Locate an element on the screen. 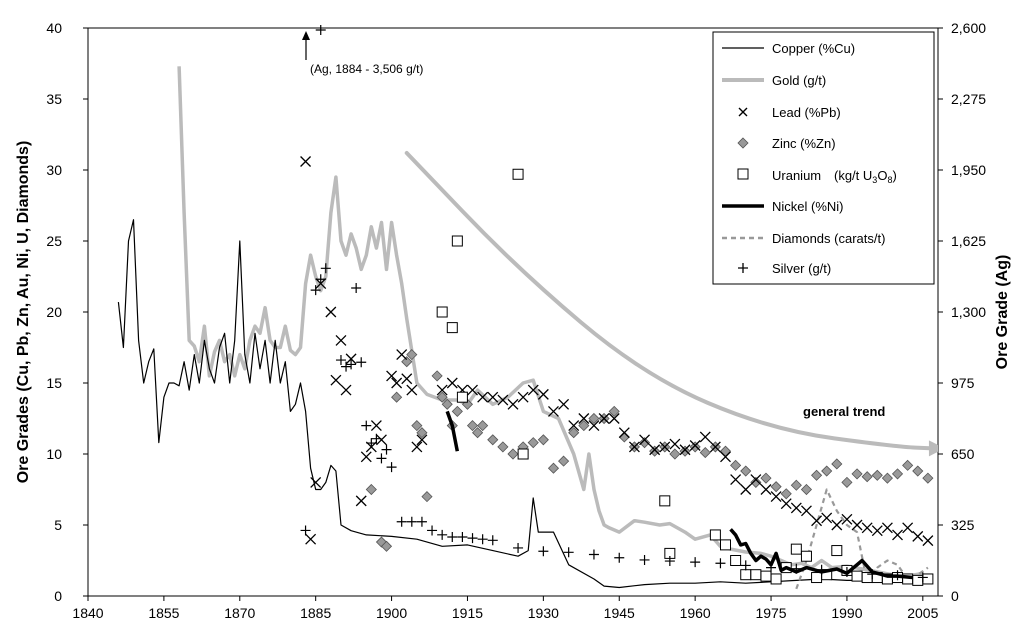 The height and width of the screenshot is (644, 1024). left-tick-label: 30 is located at coordinates (54, 170).